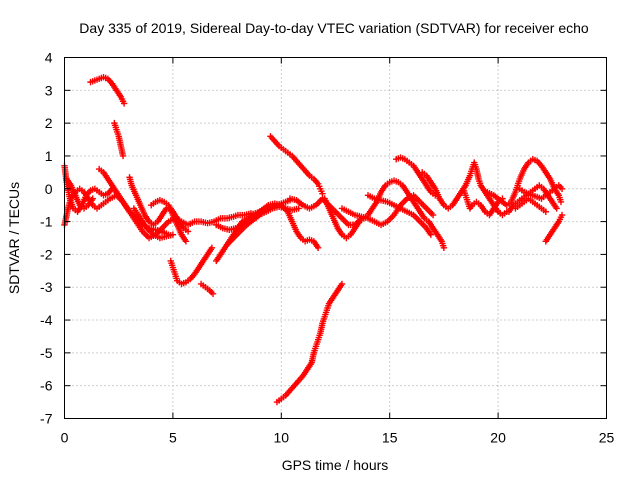 This screenshot has width=640, height=480. Describe the element at coordinates (46, 222) in the screenshot. I see `y-tick-label: -1` at that location.